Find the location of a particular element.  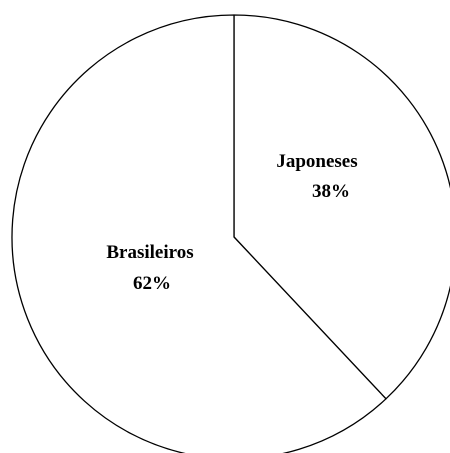

slice-label-brasileiros-name: Brasileiros is located at coordinates (149, 252).